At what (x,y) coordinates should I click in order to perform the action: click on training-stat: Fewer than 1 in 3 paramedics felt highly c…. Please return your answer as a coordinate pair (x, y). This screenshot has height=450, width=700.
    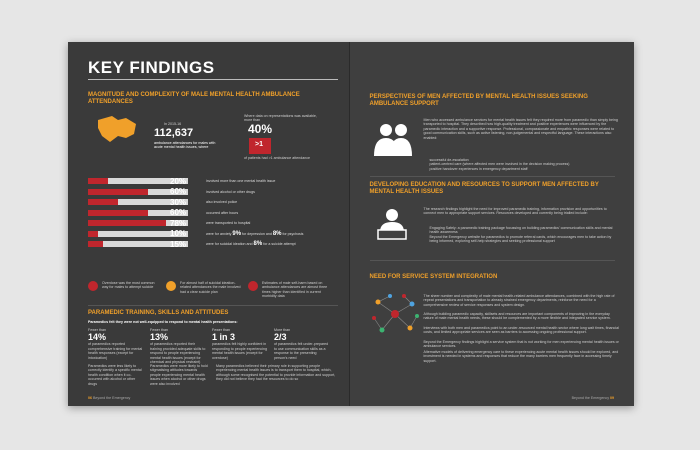
    Looking at the image, I should click on (240, 344).